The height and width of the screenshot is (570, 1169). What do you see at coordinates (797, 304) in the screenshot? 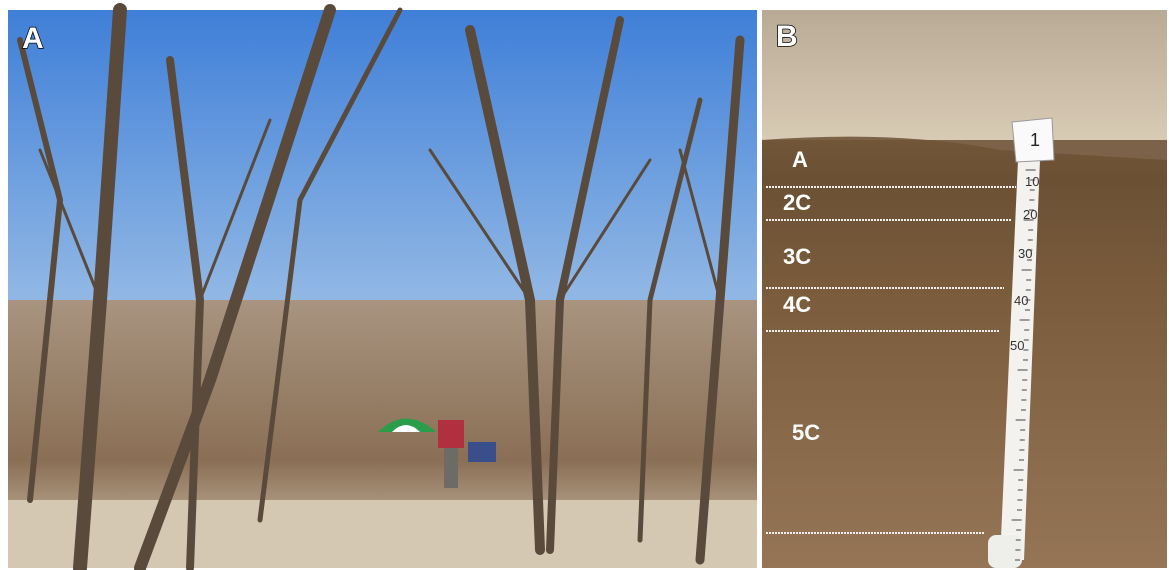
I see `horizon-label: 4C` at bounding box center [797, 304].